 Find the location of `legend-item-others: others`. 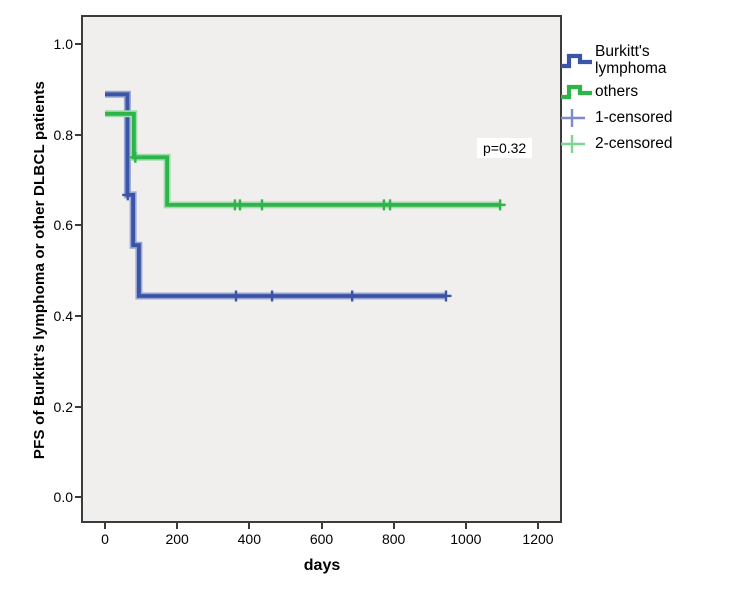

legend-item-others: others is located at coordinates (654, 92).